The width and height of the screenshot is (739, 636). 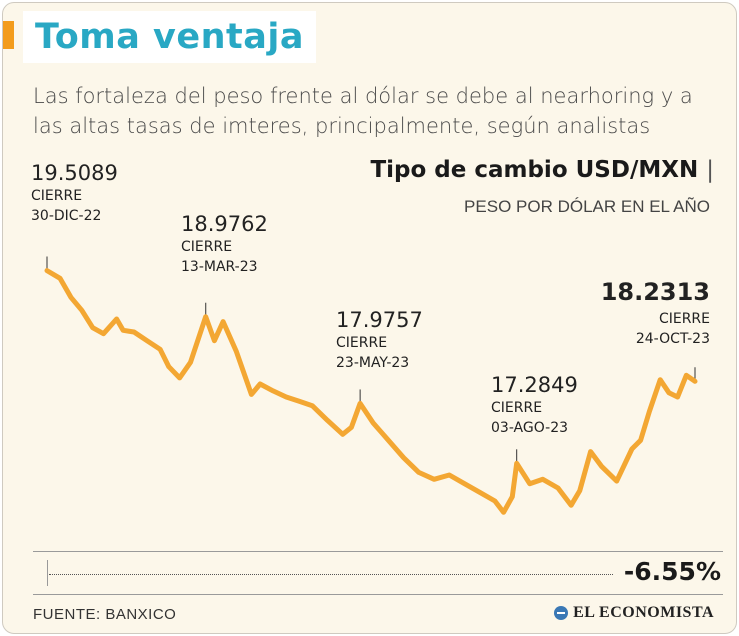 What do you see at coordinates (587, 206) in the screenshot?
I see `chart-subtitle: PESO POR DÓLAR EN EL AÑO` at bounding box center [587, 206].